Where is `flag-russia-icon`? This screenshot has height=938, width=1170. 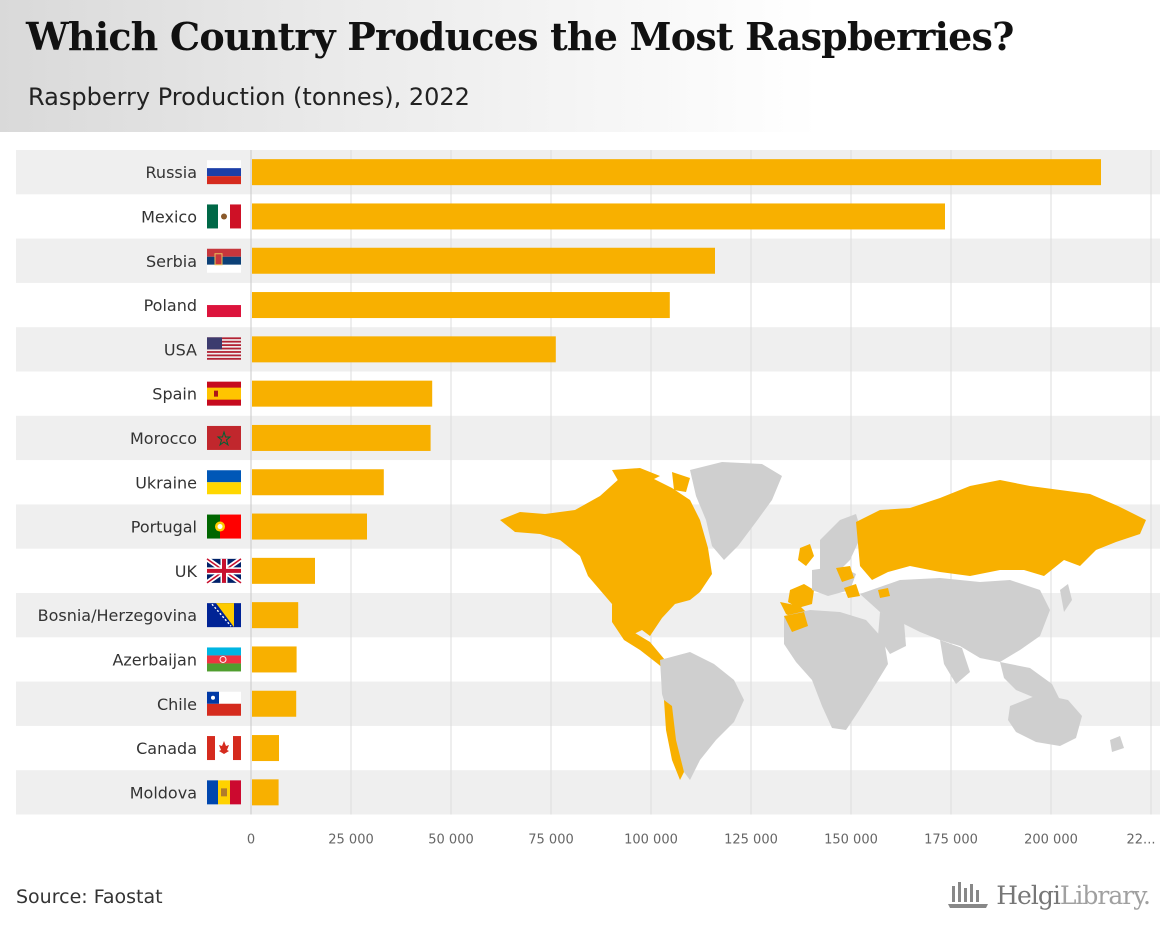
flag-russia-icon is located at coordinates (224, 172).